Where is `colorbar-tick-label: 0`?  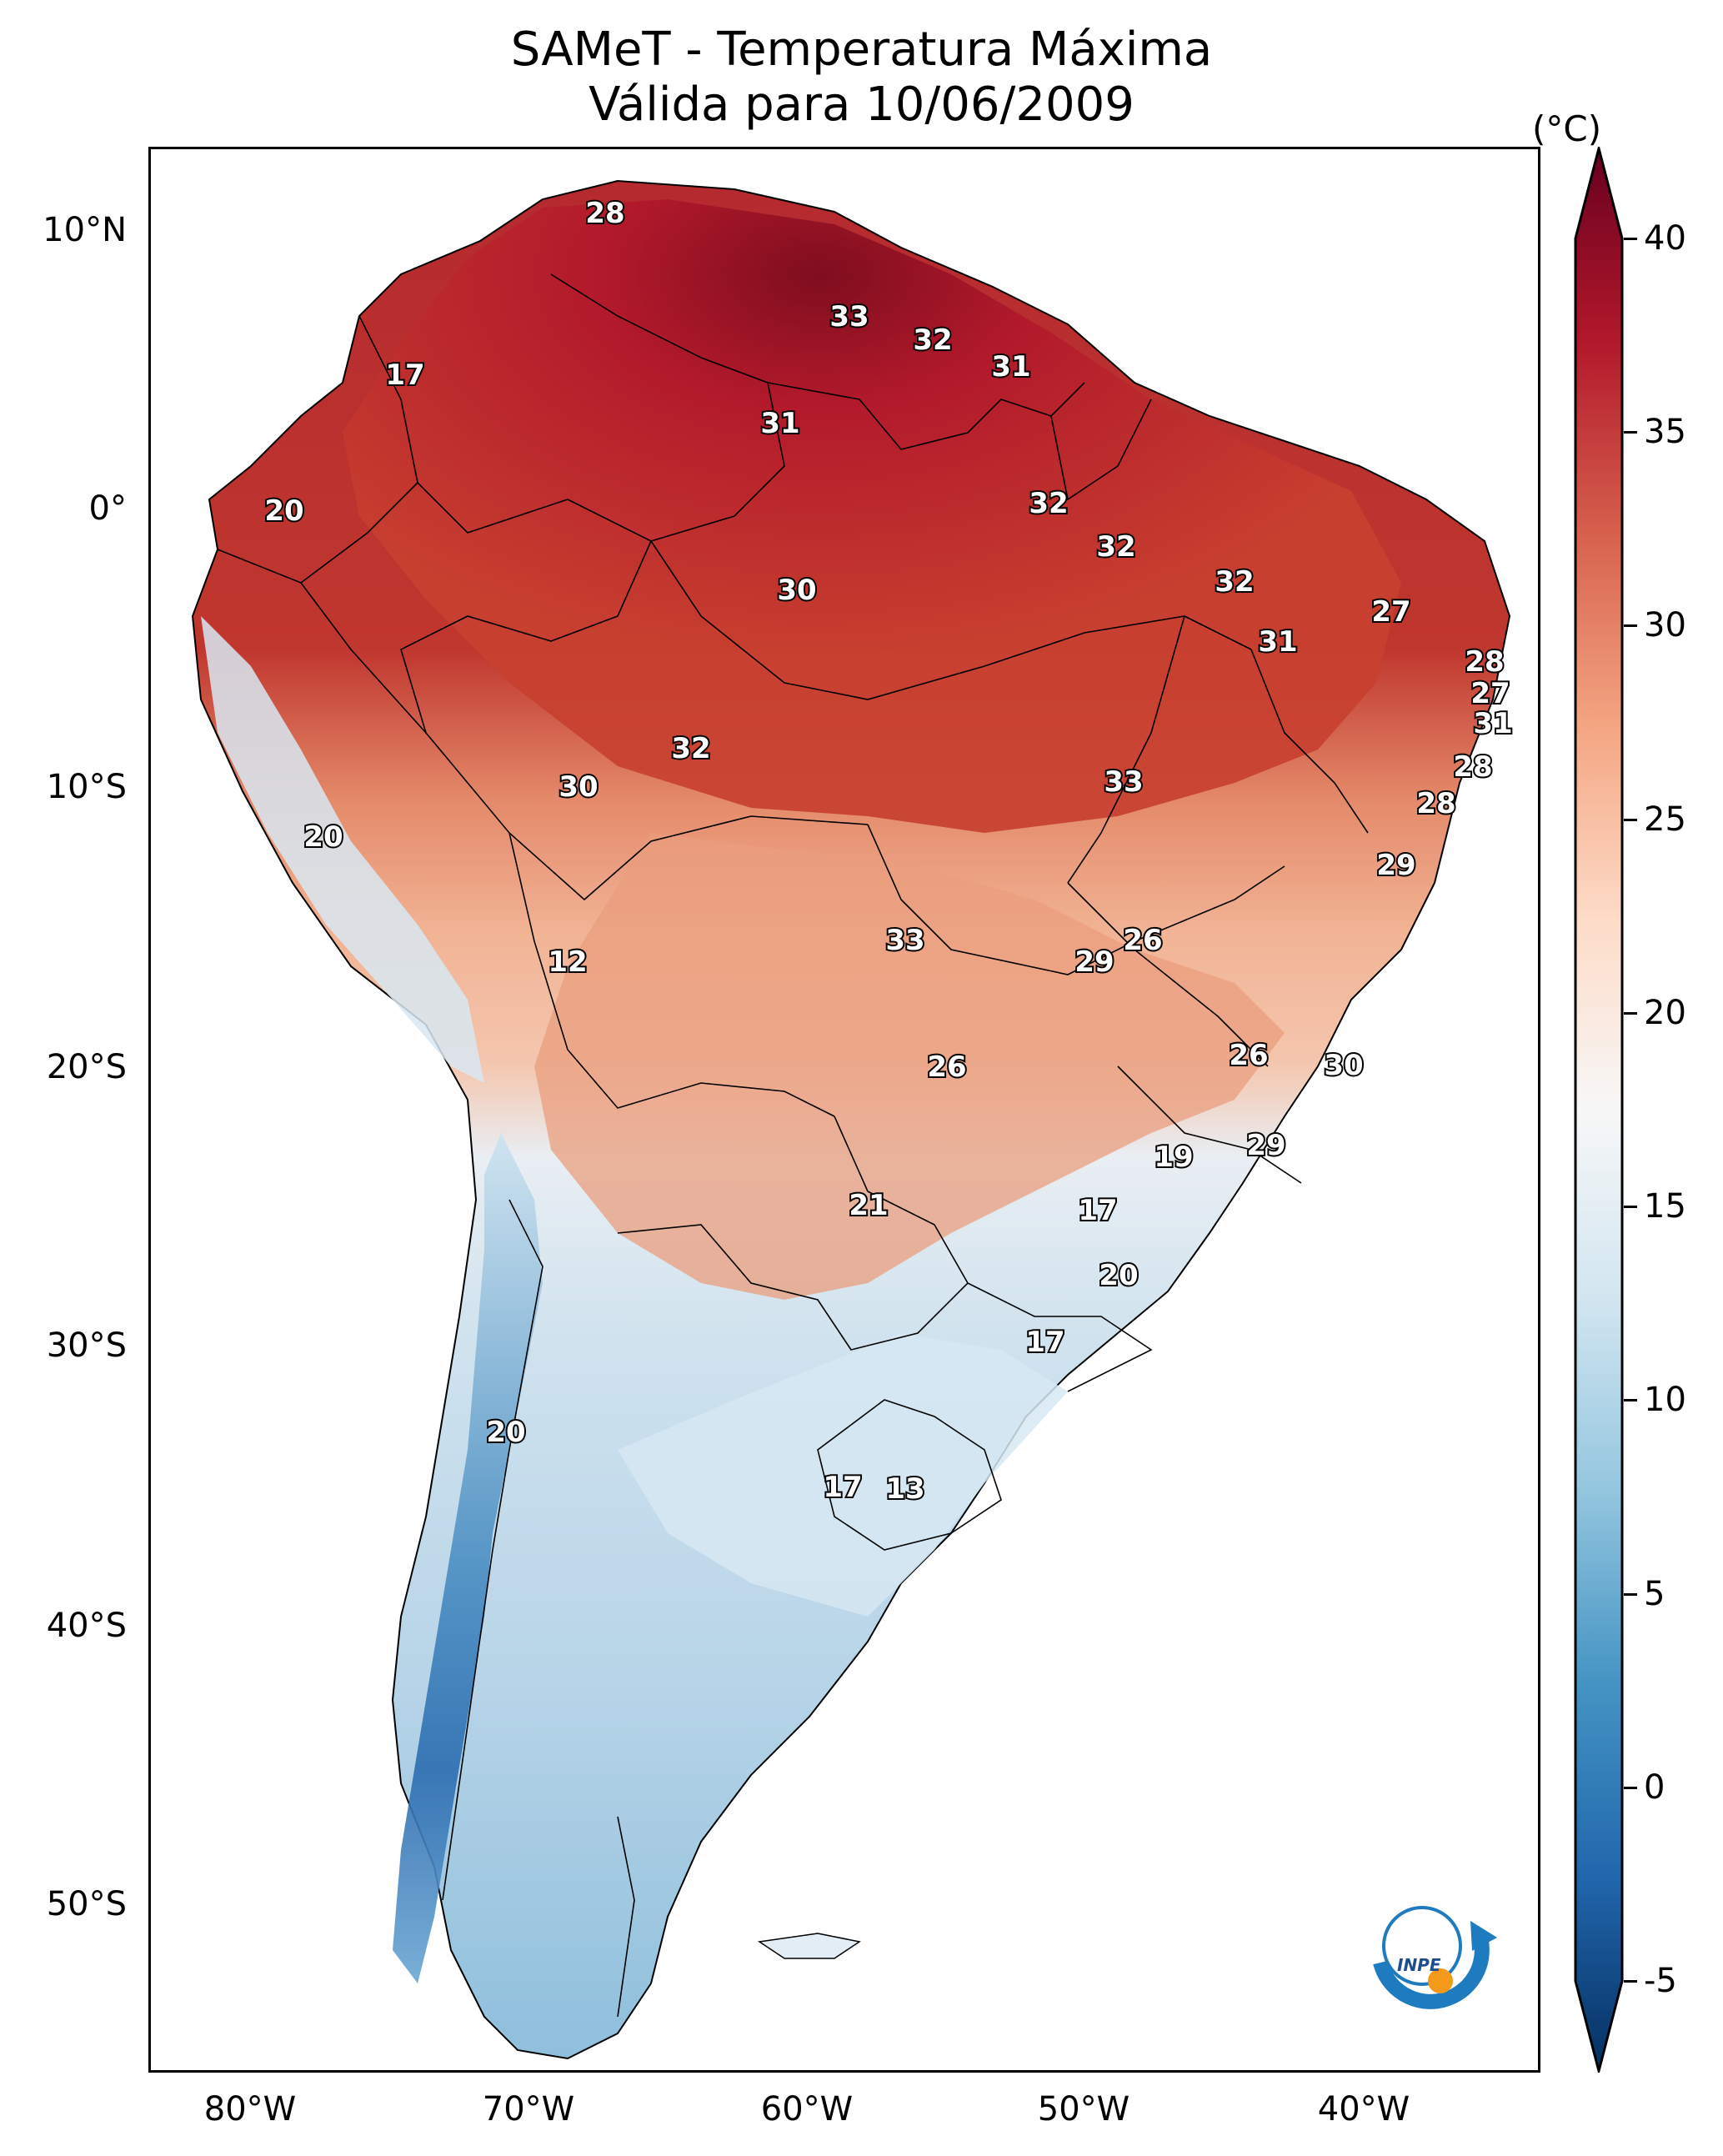 colorbar-tick-label: 0 is located at coordinates (1655, 1787).